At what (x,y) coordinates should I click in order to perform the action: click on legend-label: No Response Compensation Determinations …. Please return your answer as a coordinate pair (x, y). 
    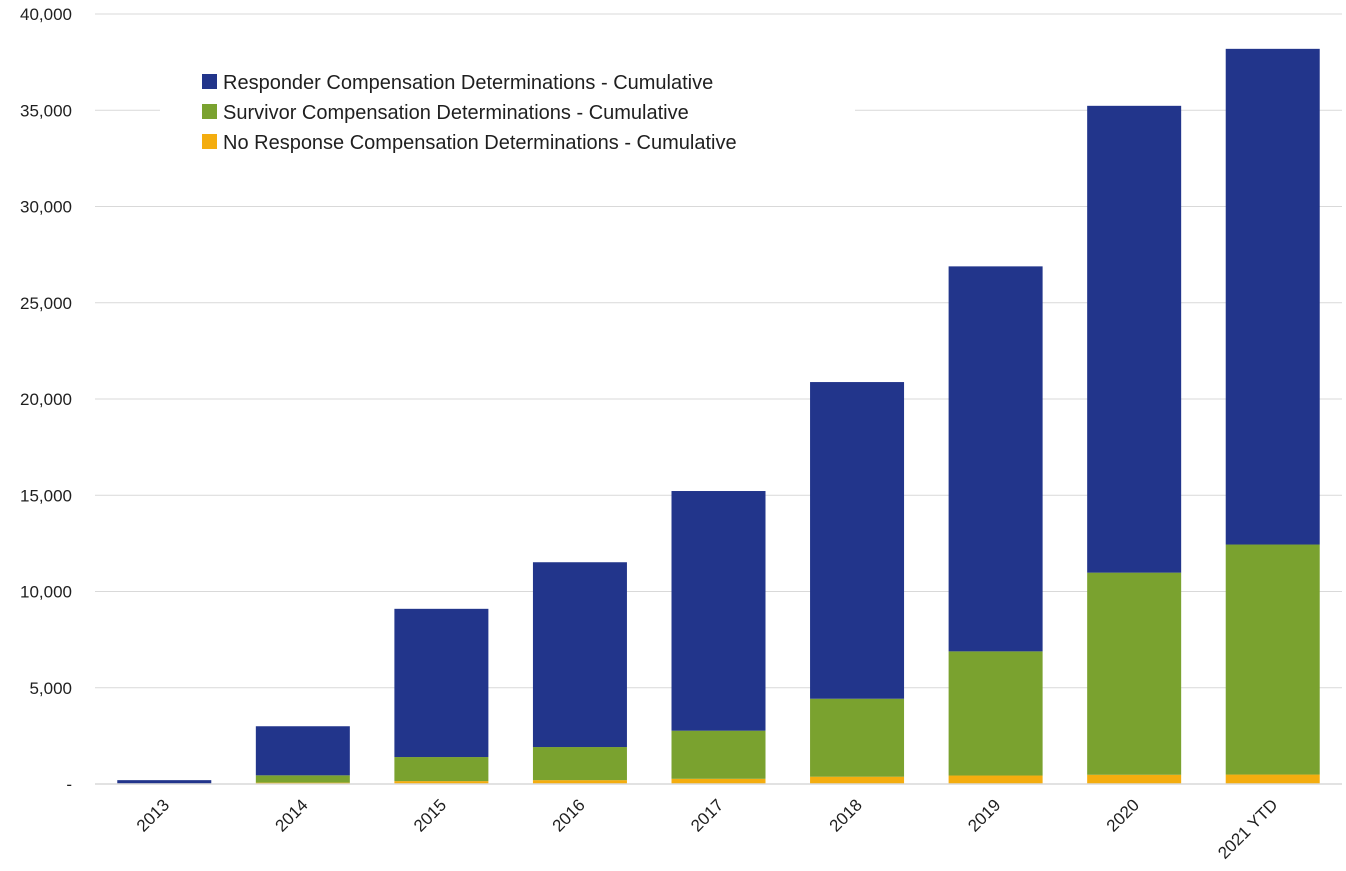
    Looking at the image, I should click on (480, 143).